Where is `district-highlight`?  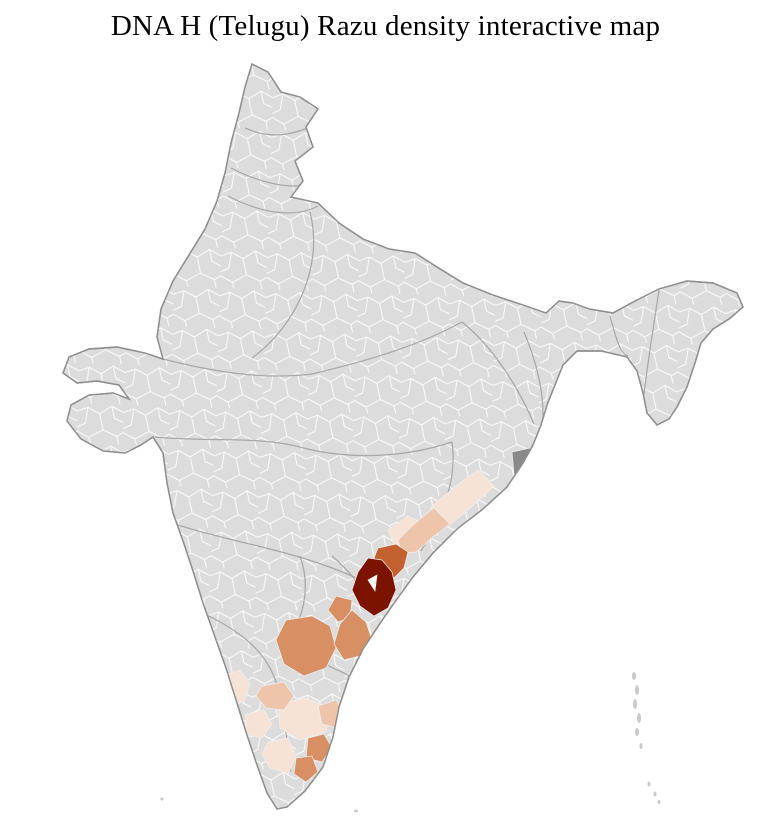
district-highlight is located at coordinates (372, 583).